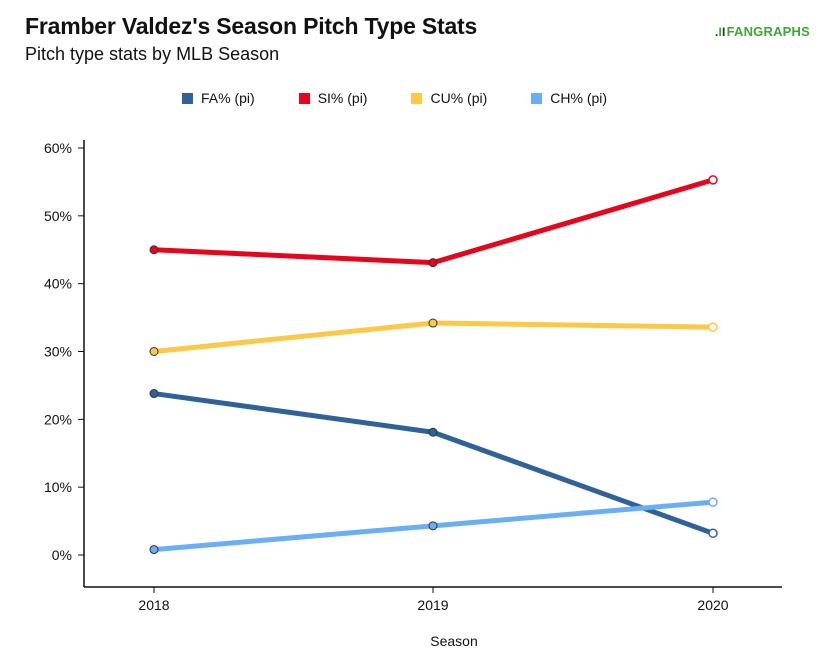  I want to click on legend-label-si: SI% (pi), so click(342, 98).